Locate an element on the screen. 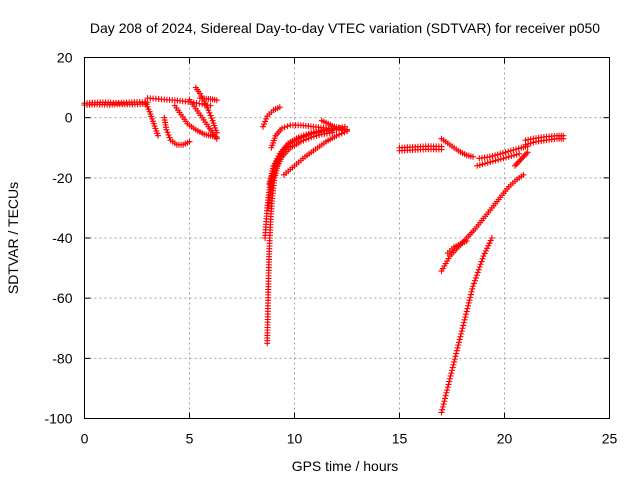 This screenshot has width=640, height=480. y-tick-label: -40 is located at coordinates (62, 238).